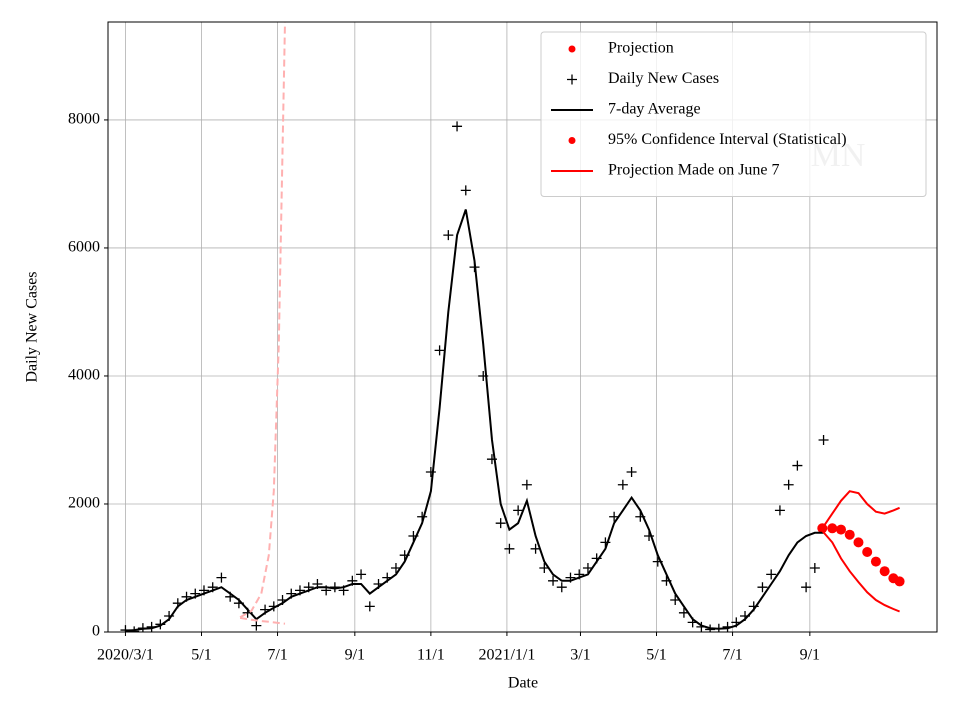  I want to click on y-tick-label: 8000, so click(84, 119).